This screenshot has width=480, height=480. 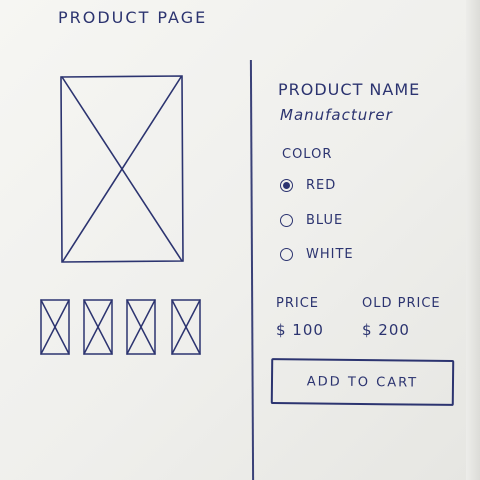 I want to click on old-price-label: OLD PRICE, so click(x=401, y=303).